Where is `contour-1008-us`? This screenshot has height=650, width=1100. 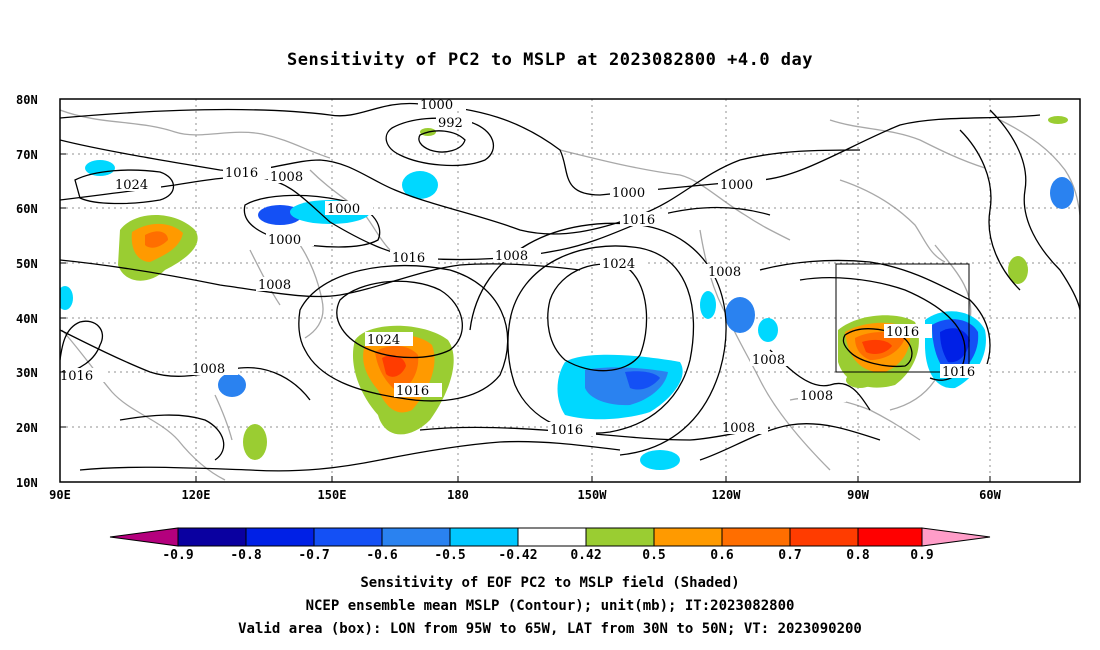
contour-1008-us is located at coordinates (875, 315).